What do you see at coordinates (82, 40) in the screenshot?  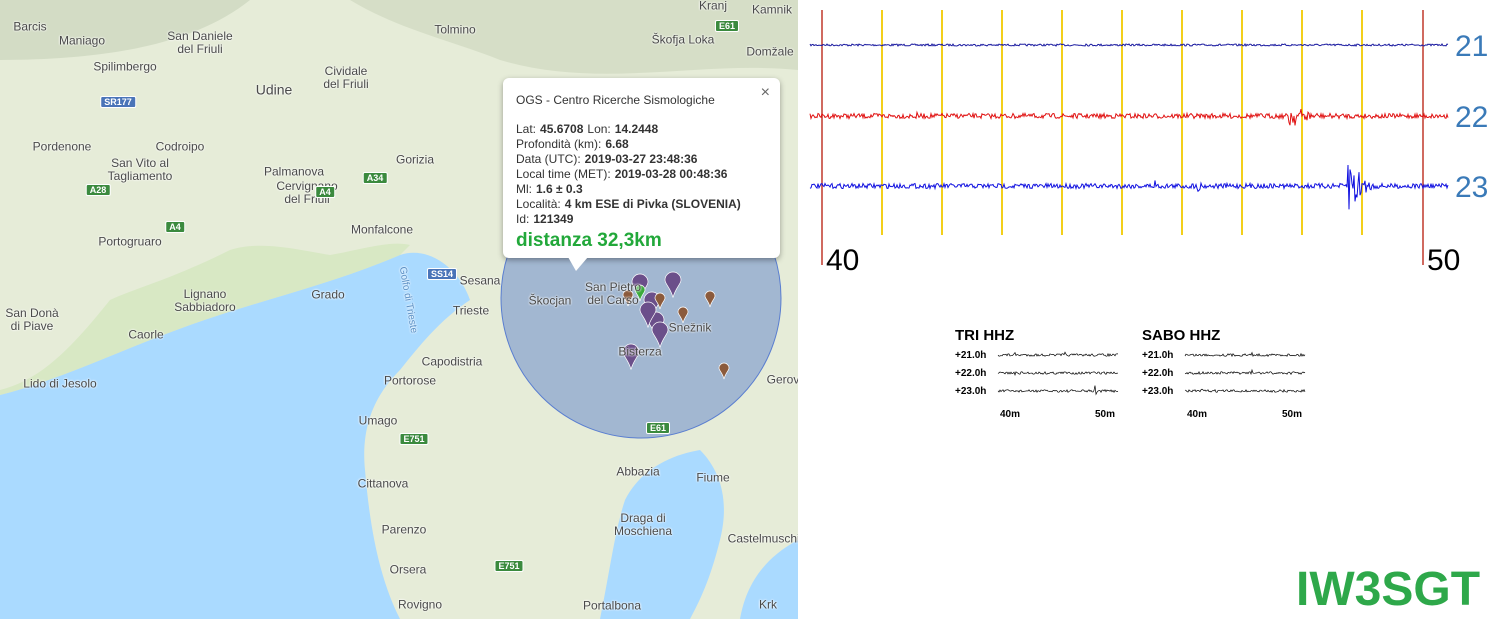 I see `map-label: Maniago` at bounding box center [82, 40].